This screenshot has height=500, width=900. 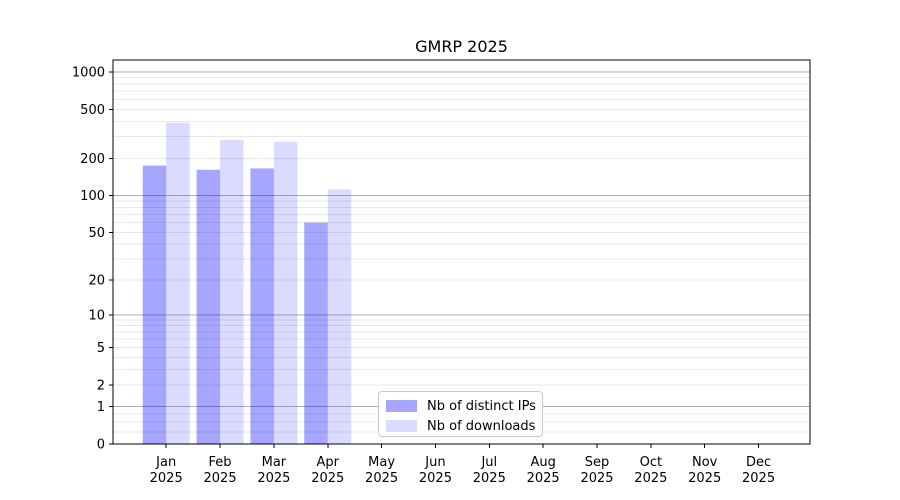 What do you see at coordinates (542, 462) in the screenshot?
I see `x-tick-label-month: Aug` at bounding box center [542, 462].